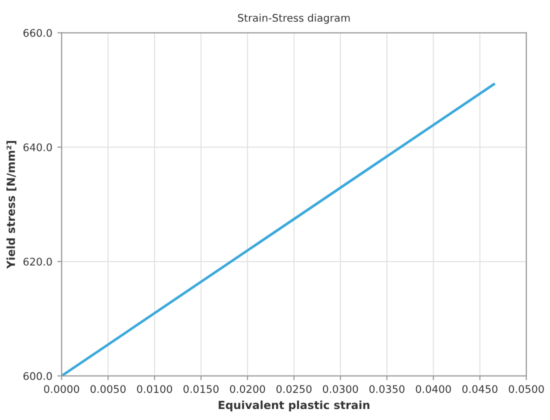 The height and width of the screenshot is (420, 550). What do you see at coordinates (201, 389) in the screenshot?
I see `x-tick-label: 0.0150` at bounding box center [201, 389].